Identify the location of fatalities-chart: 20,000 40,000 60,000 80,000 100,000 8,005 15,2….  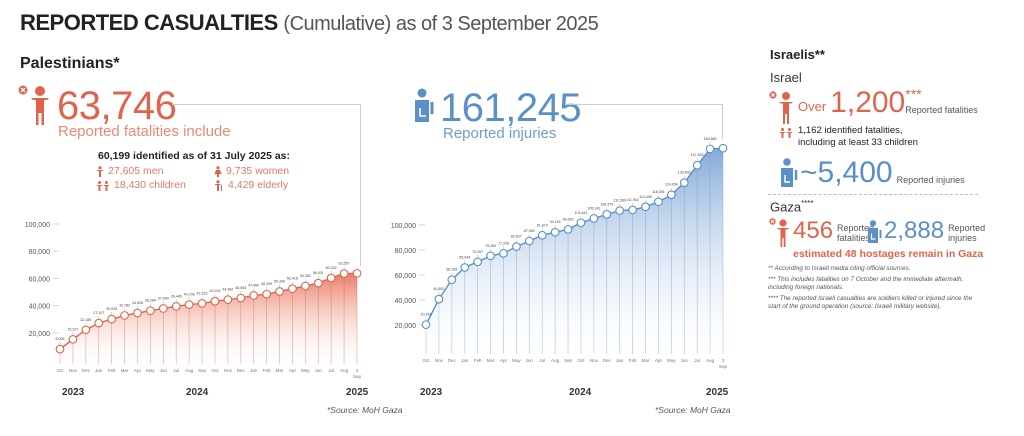
(193, 300).